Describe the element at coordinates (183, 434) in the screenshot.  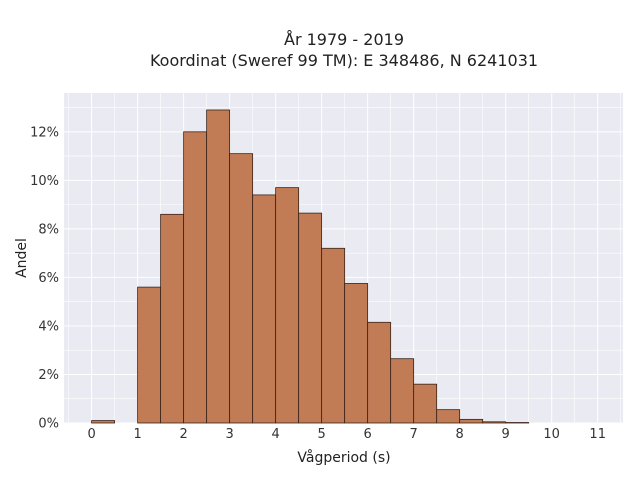
I see `x-tick-label: 2` at that location.